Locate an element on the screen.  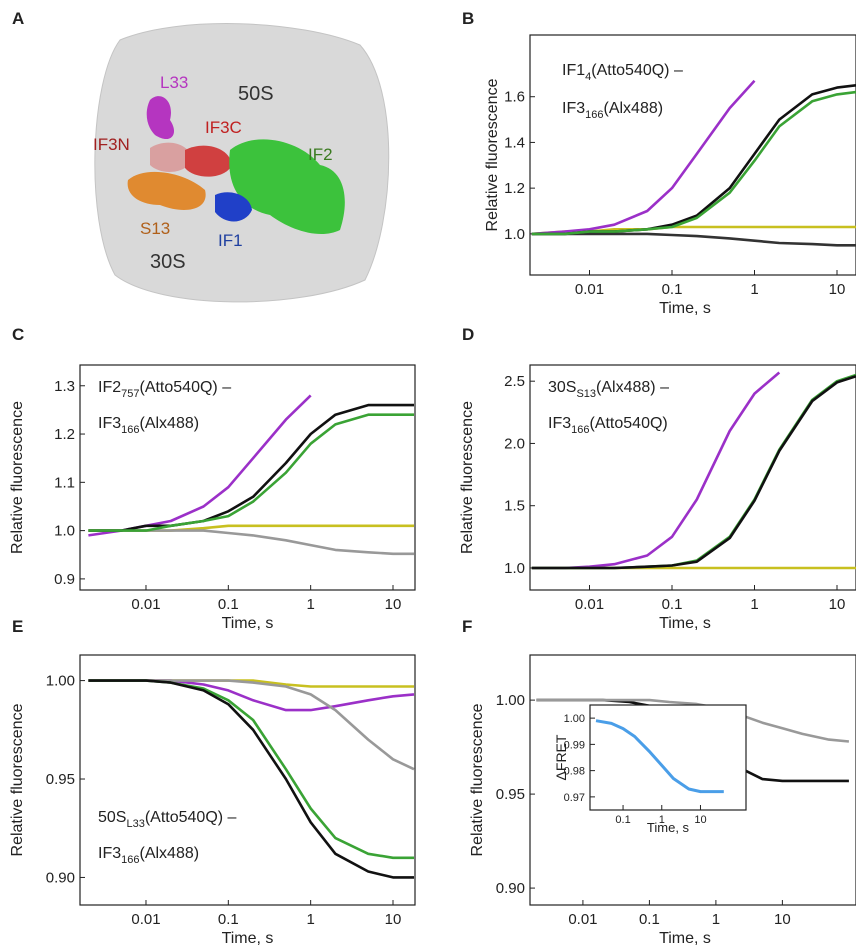
structure-label: IF2 is located at coordinates (320, 154).